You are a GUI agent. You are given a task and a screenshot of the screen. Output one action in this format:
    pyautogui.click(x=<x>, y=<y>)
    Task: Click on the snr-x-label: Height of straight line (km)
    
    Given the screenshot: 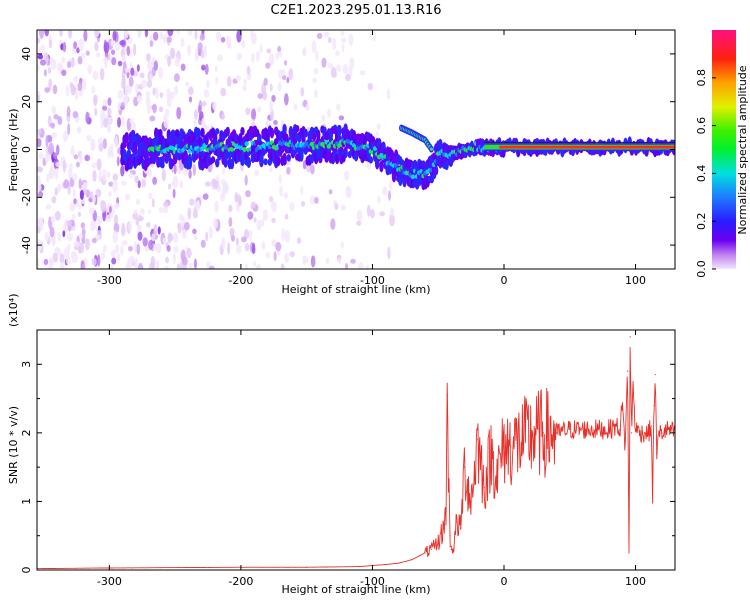 What is the action you would take?
    pyautogui.click(x=355, y=589)
    